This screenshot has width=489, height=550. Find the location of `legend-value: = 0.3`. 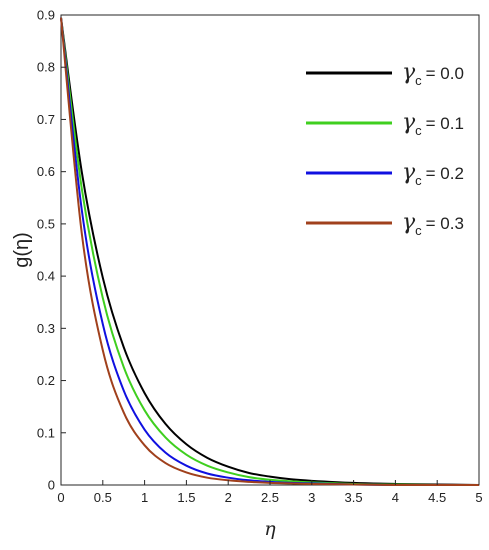

legend-value: = 0.3 is located at coordinates (445, 223).